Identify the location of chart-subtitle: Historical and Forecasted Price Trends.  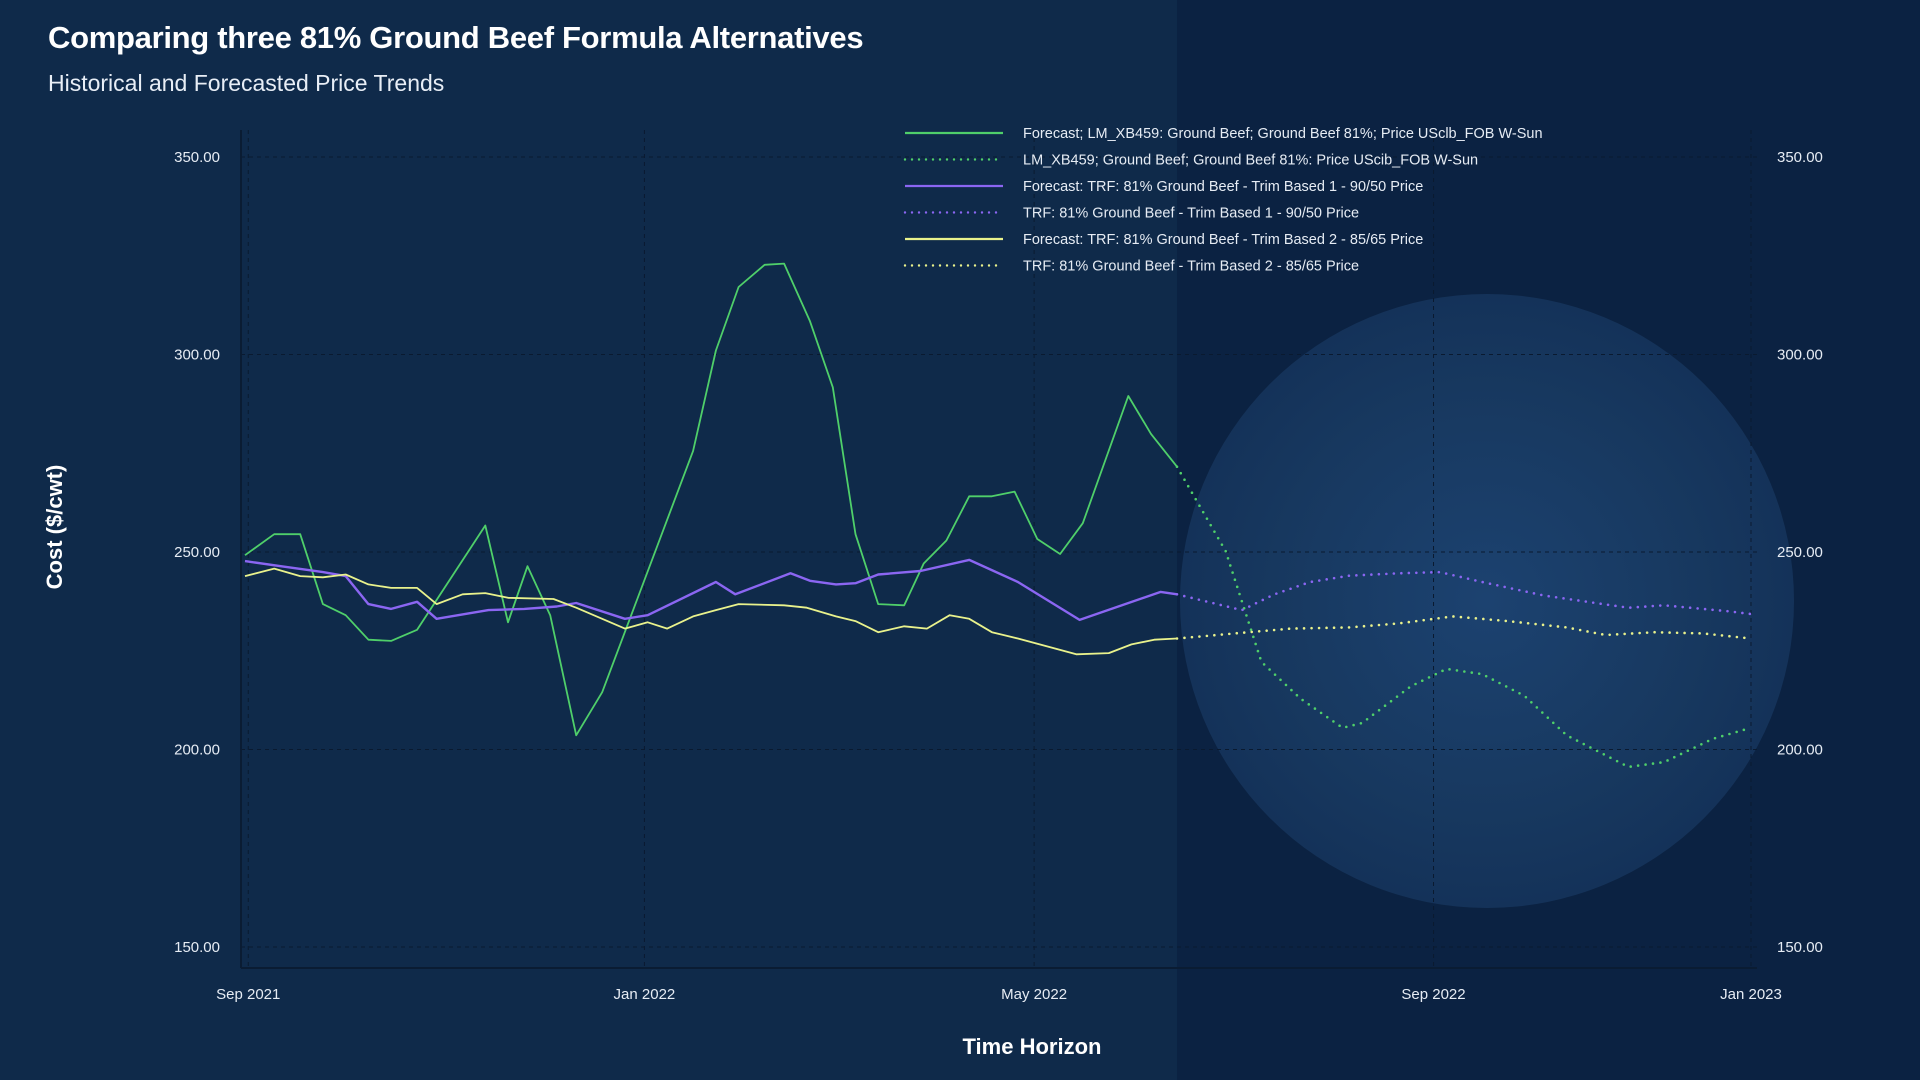
(246, 83).